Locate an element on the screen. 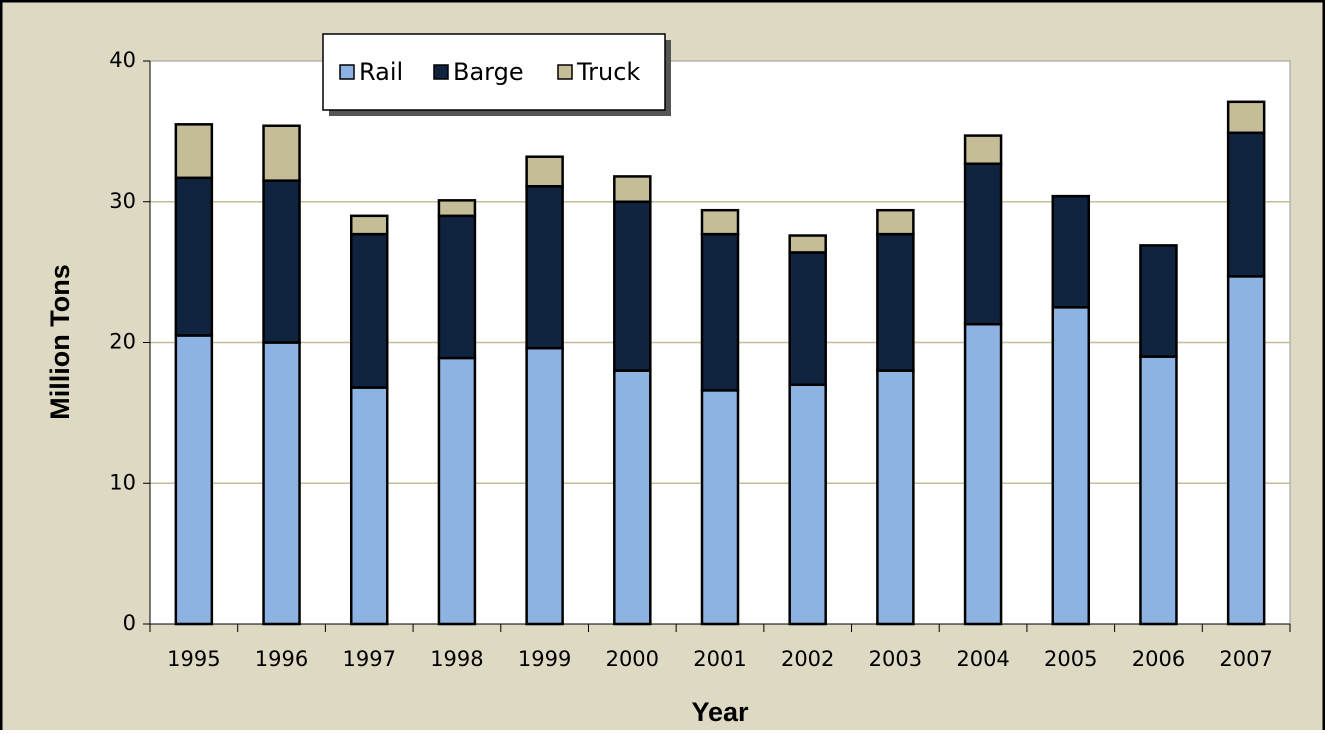 This screenshot has height=734, width=1325. y-tick-label: 20 is located at coordinates (122, 342).